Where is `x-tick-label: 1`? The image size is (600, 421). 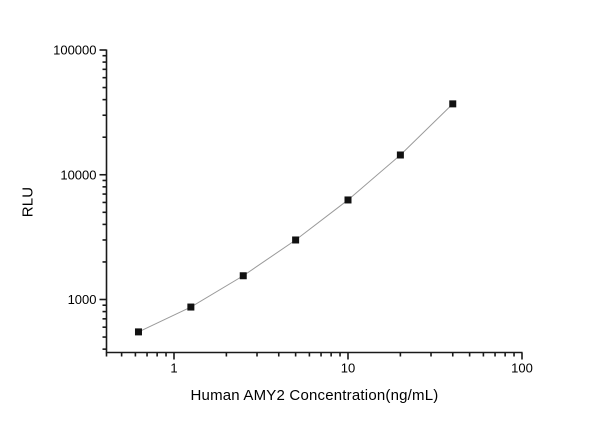
x-tick-label: 1 is located at coordinates (173, 368).